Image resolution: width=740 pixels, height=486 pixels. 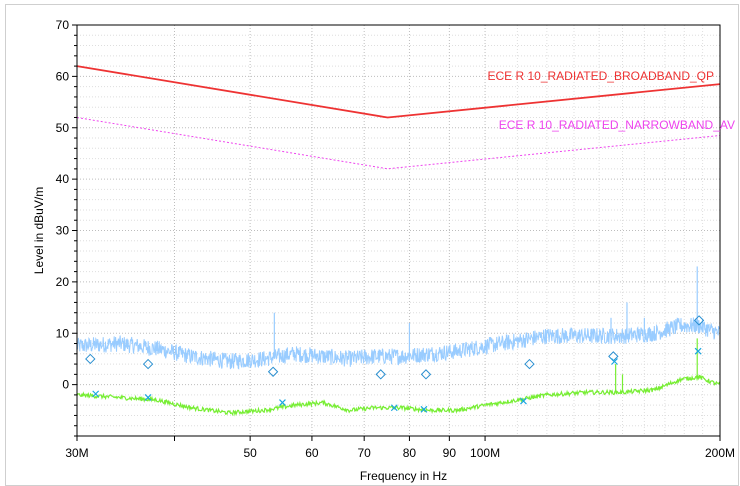 I want to click on peak-trace-line, so click(x=398, y=343).